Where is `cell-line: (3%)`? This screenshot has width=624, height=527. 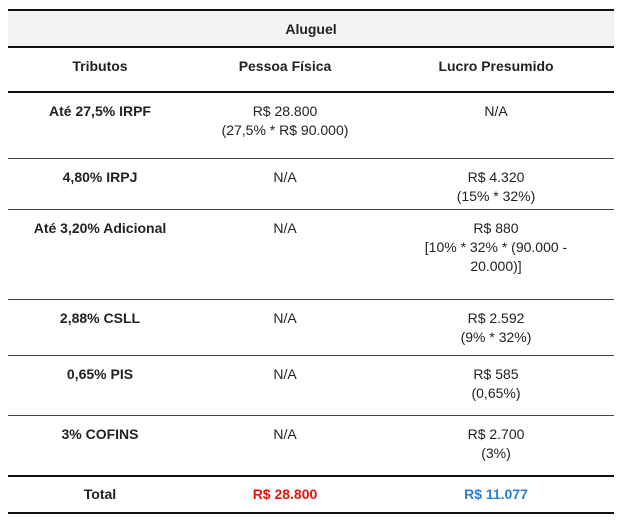
cell-line: (3%) is located at coordinates (496, 453).